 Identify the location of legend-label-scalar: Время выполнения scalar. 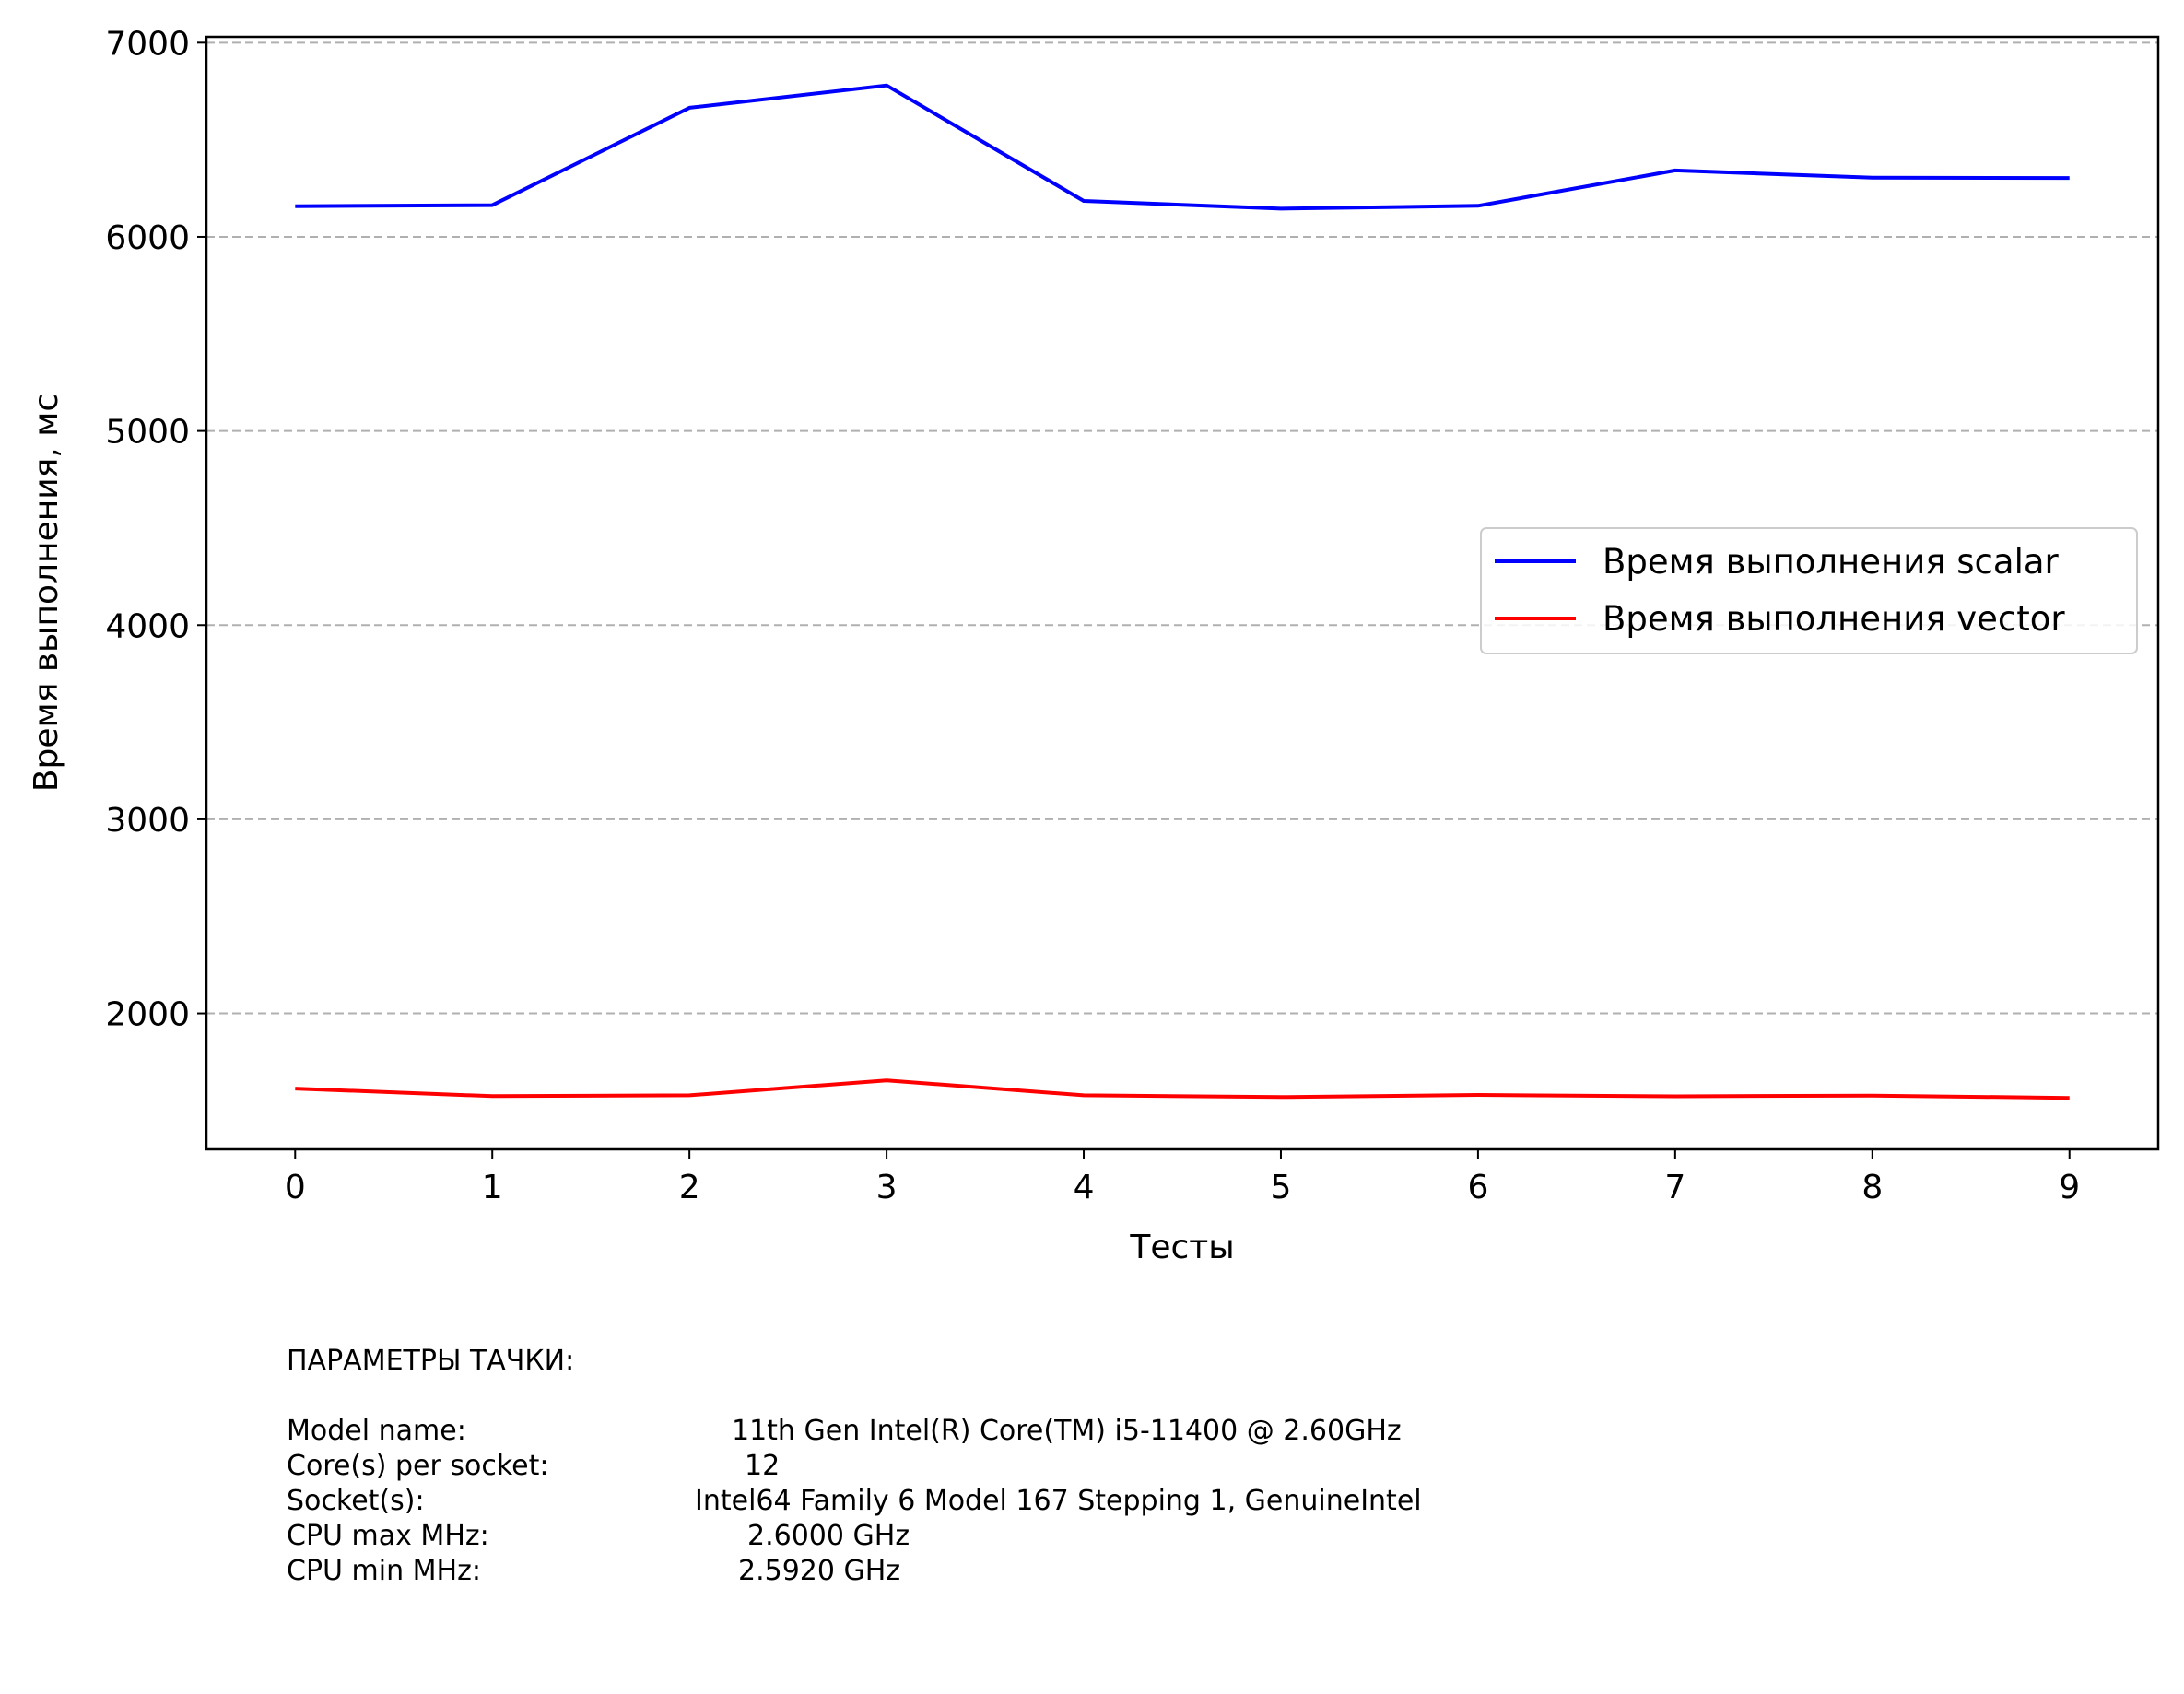
(1831, 562).